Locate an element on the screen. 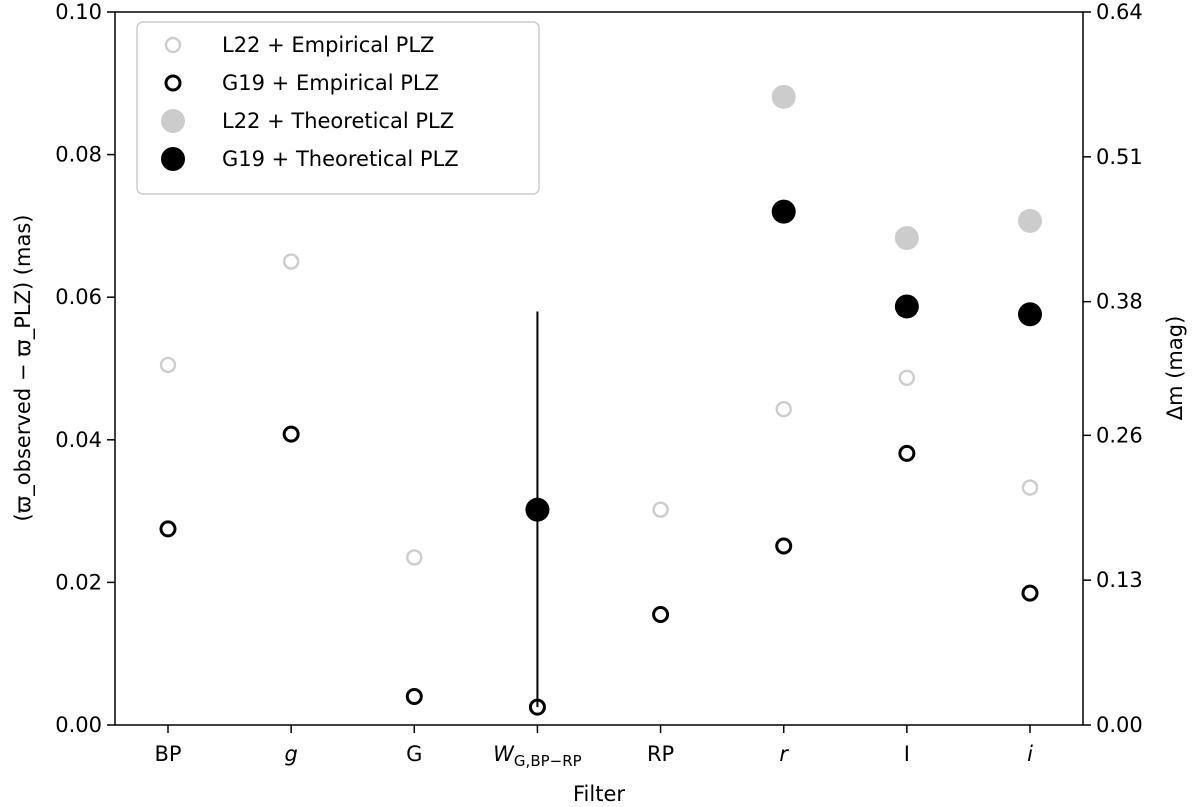  left-tick-label: 0.08 is located at coordinates (78, 155).